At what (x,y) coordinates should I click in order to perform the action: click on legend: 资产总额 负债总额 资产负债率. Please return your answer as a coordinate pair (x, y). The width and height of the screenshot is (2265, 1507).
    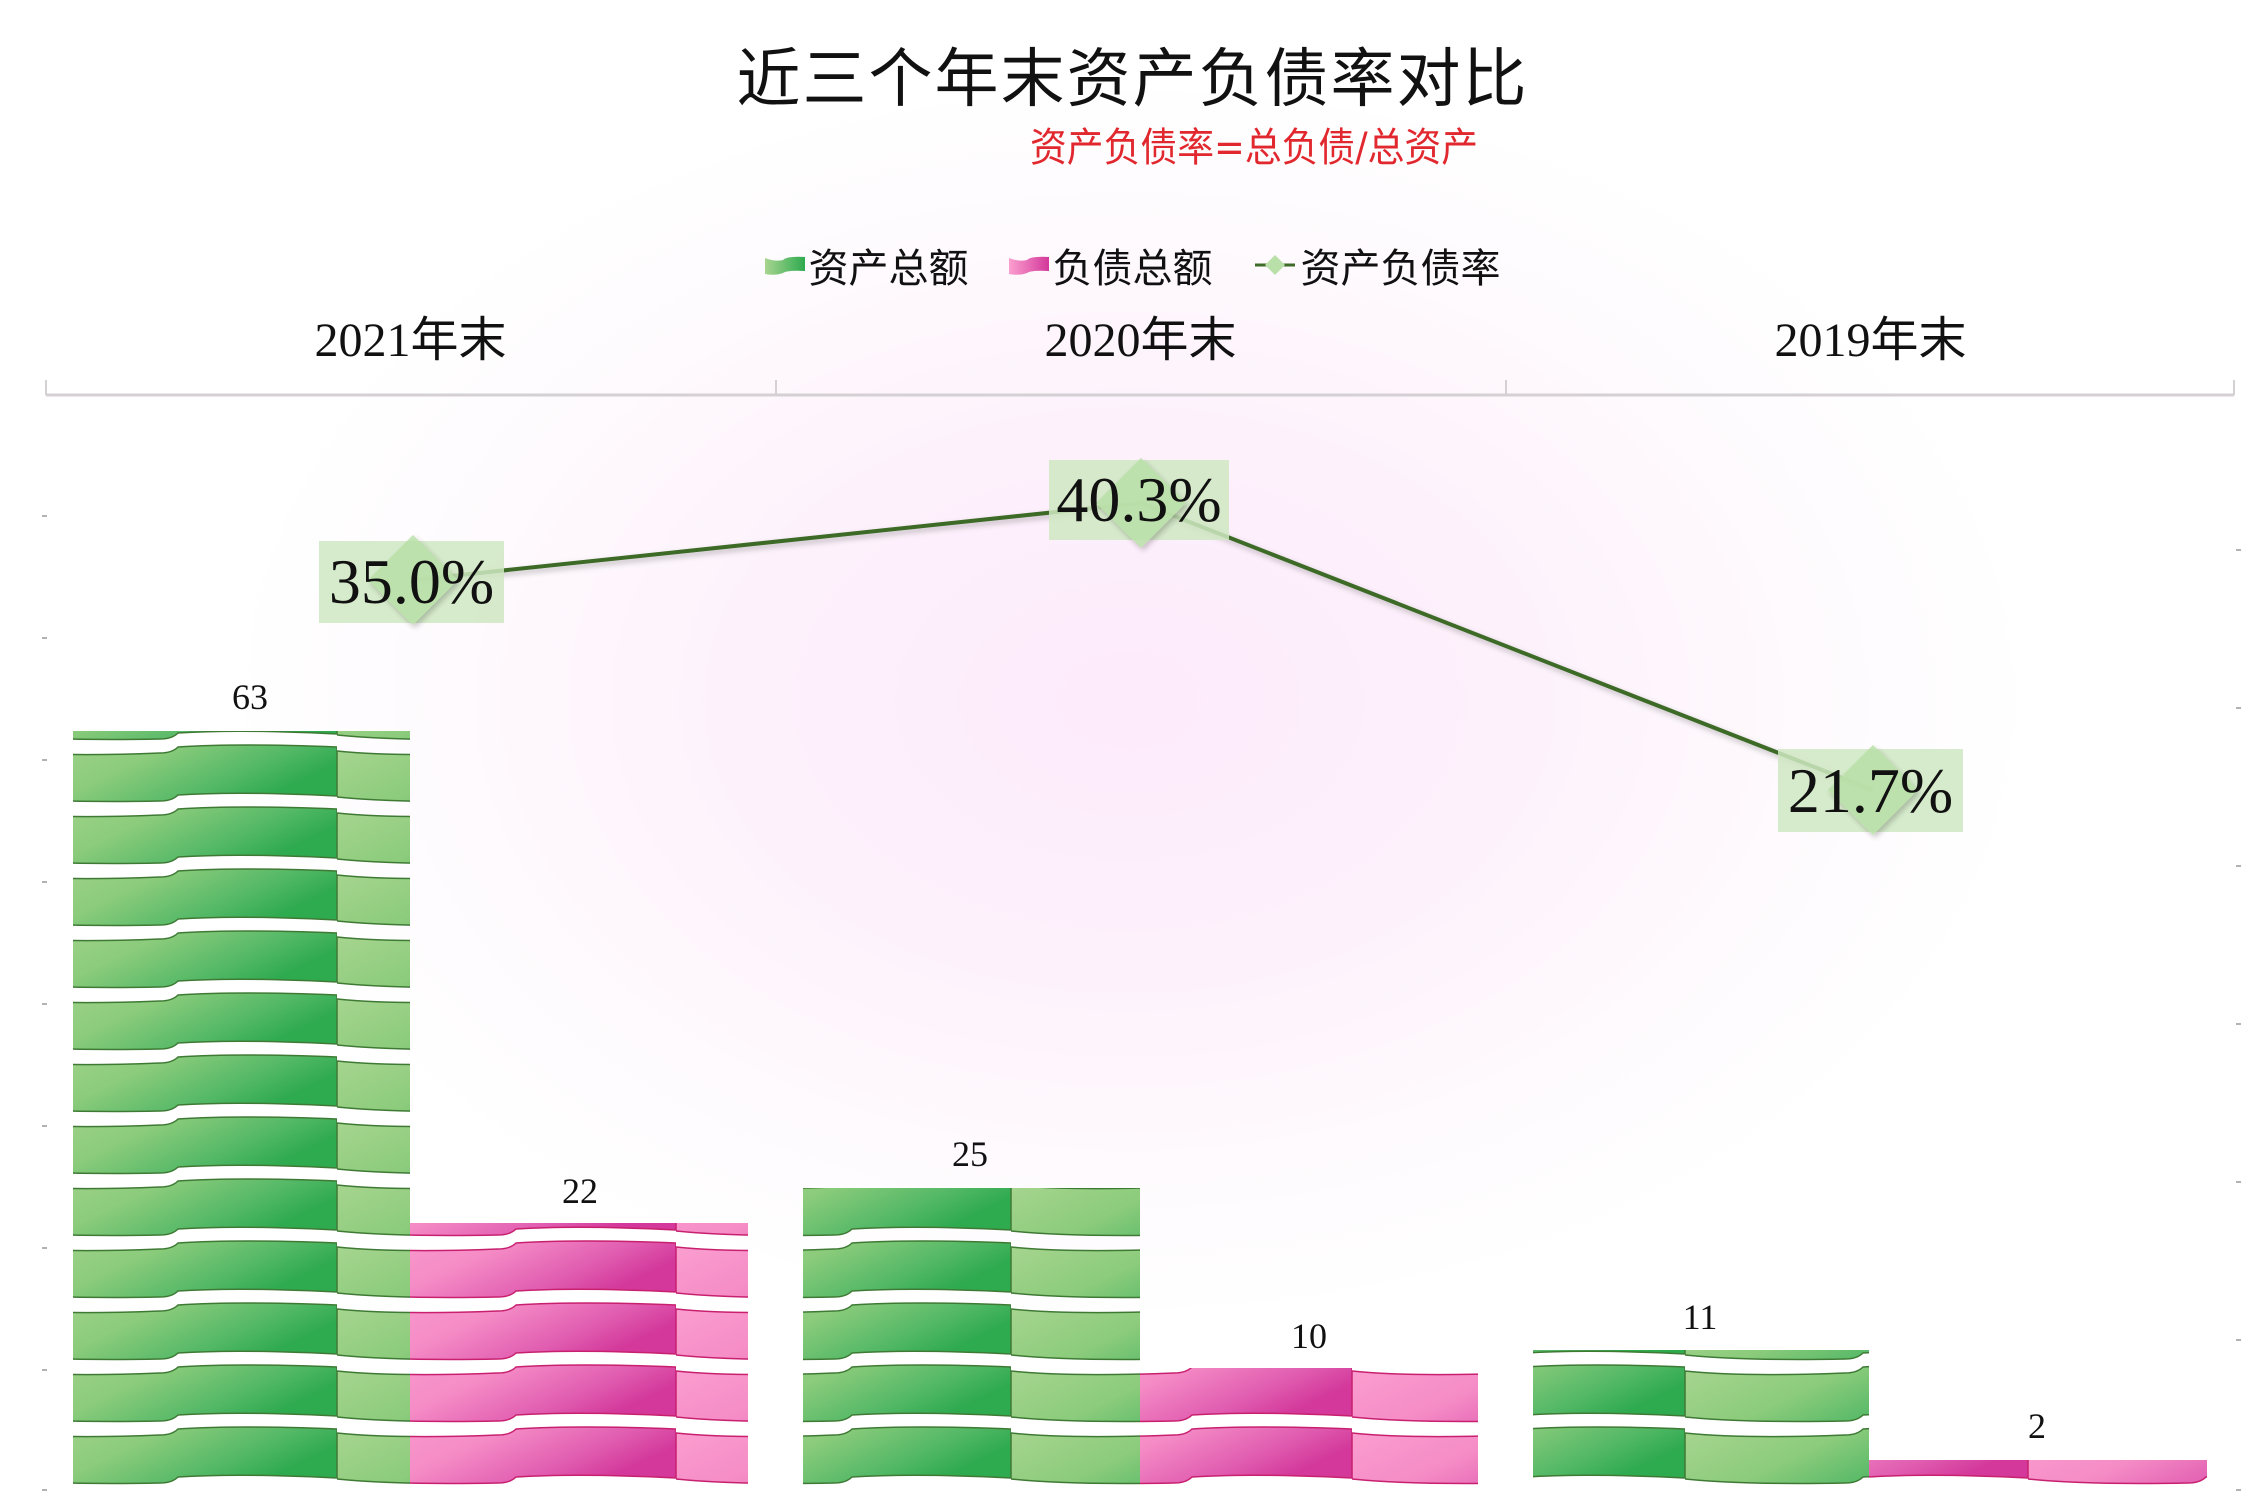
    Looking at the image, I should click on (1132, 265).